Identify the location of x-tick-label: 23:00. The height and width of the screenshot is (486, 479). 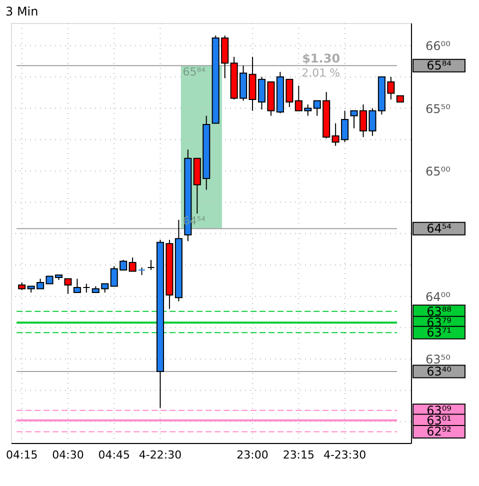
(252, 455).